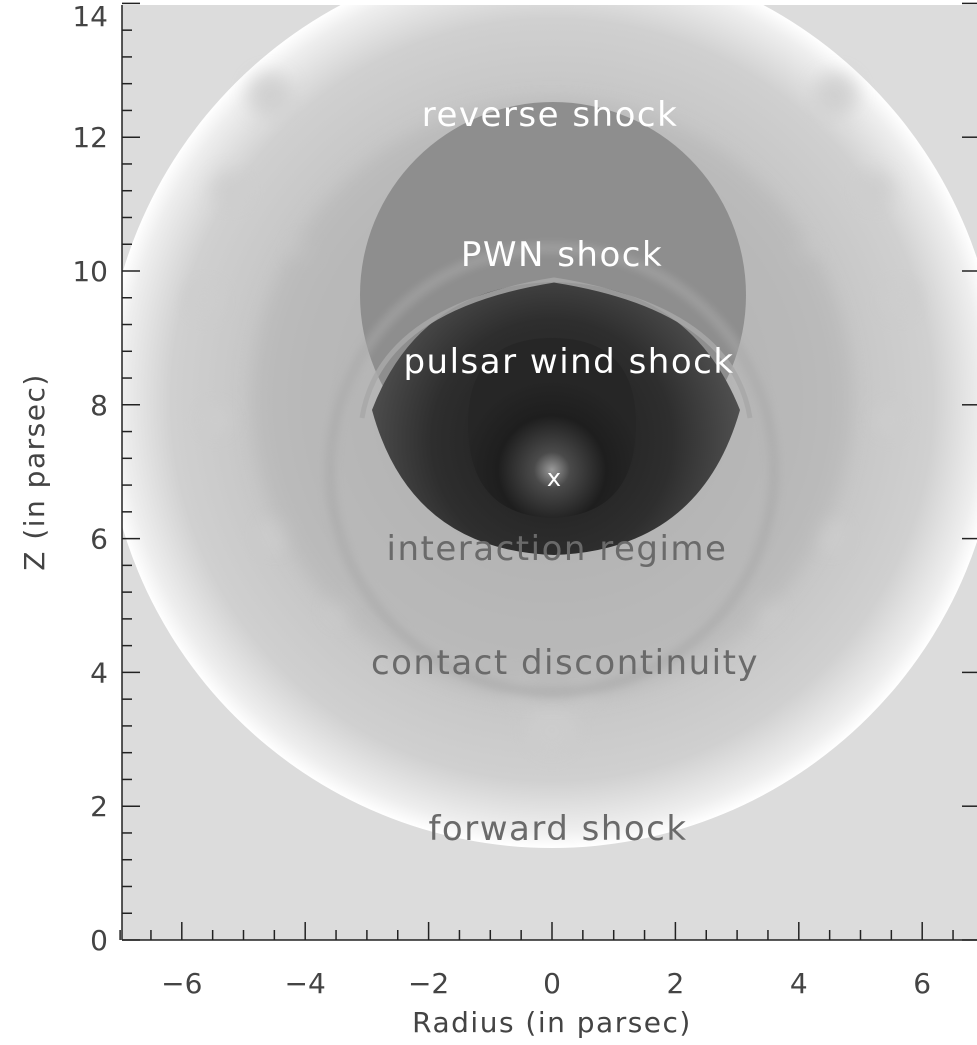 Image resolution: width=977 pixels, height=1045 pixels. I want to click on x-tick-label: −4, so click(305, 983).